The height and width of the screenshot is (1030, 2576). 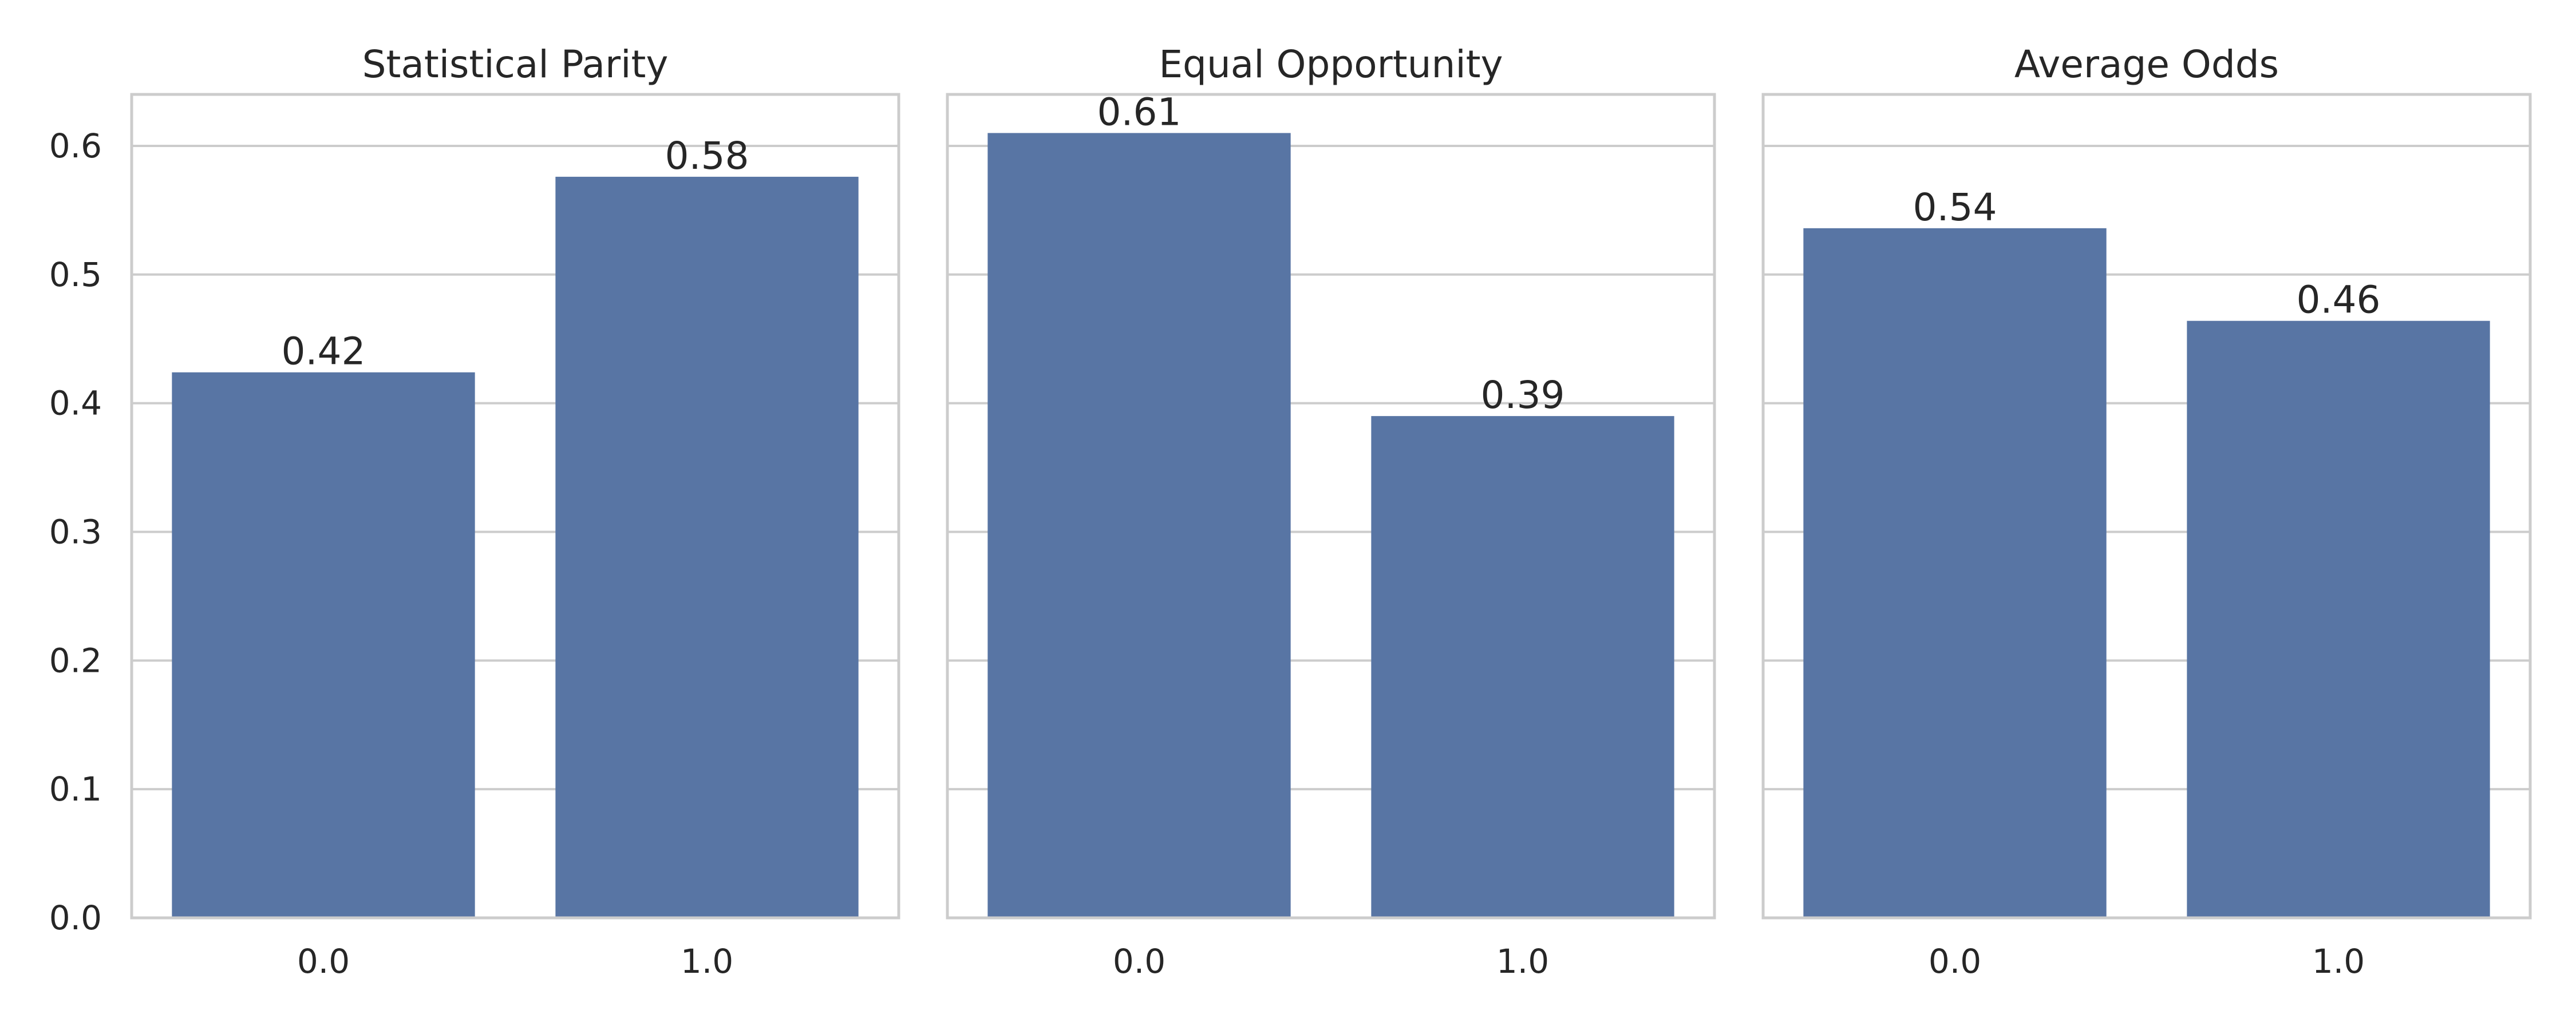 I want to click on data-label: 0.39, so click(x=1523, y=395).